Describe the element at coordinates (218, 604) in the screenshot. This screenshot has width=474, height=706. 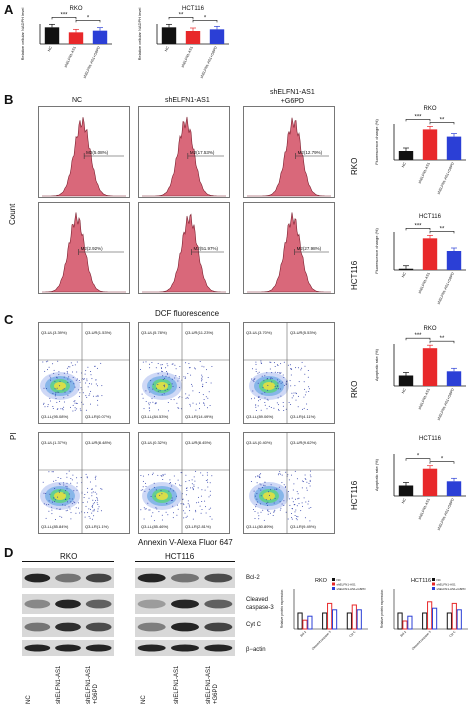
I see `blot-band` at that location.